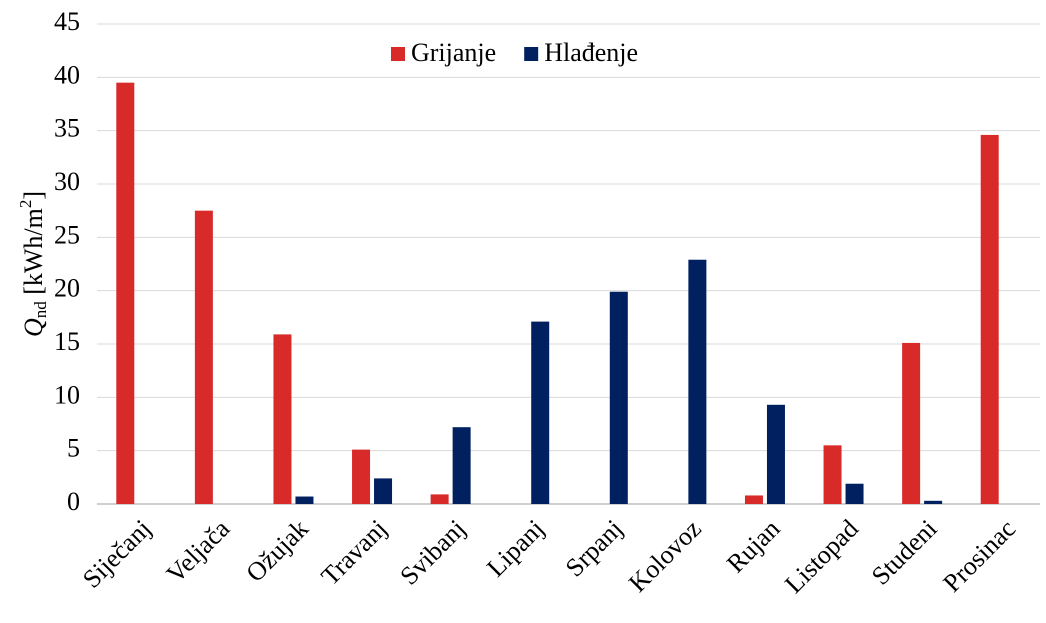 This screenshot has width=1046, height=623. What do you see at coordinates (591, 52) in the screenshot?
I see `legend-label: Hlađenje` at bounding box center [591, 52].